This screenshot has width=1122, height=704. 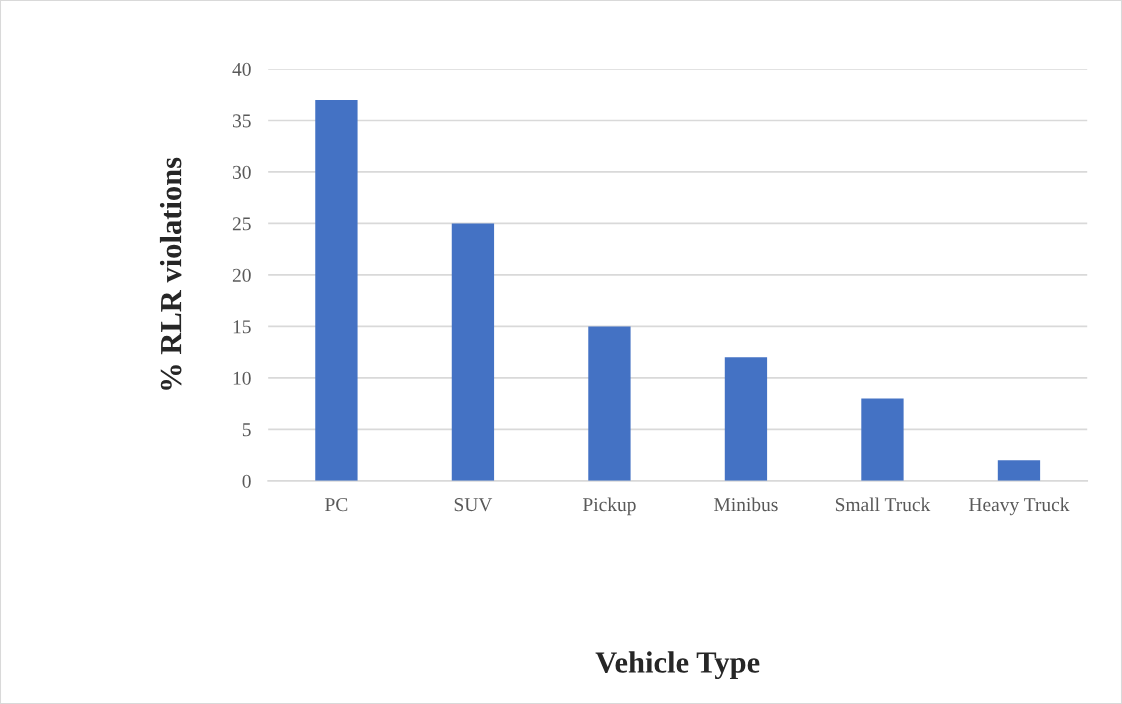 I want to click on y-tick-label: 5, so click(x=246, y=430).